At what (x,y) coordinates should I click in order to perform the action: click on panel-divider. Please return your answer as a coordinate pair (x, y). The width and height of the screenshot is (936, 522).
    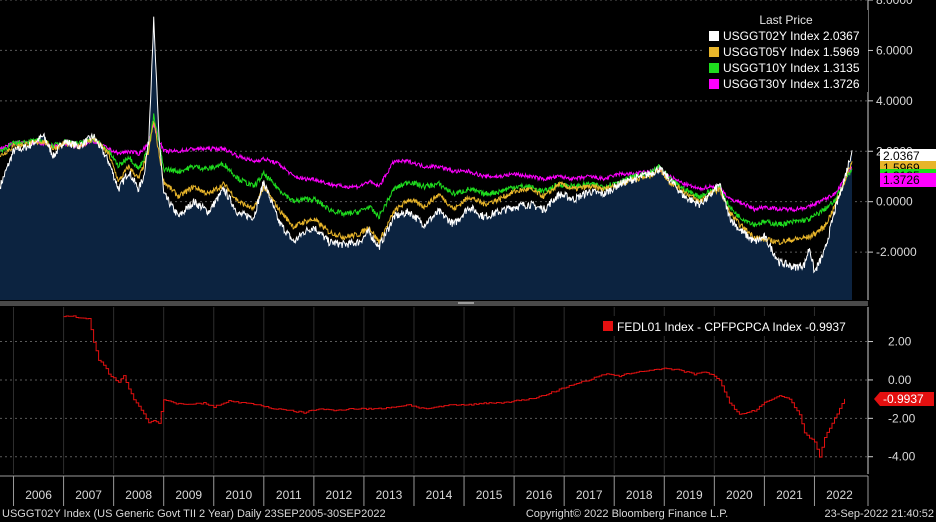
    Looking at the image, I should click on (434, 303).